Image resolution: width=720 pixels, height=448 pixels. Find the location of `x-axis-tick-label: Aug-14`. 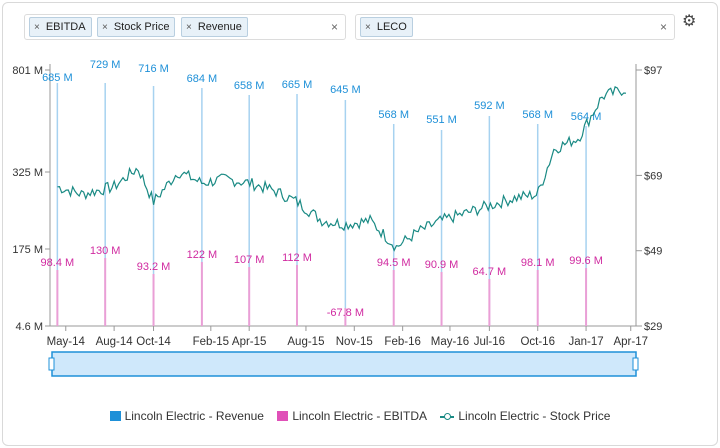

x-axis-tick-label: Aug-14 is located at coordinates (115, 342).